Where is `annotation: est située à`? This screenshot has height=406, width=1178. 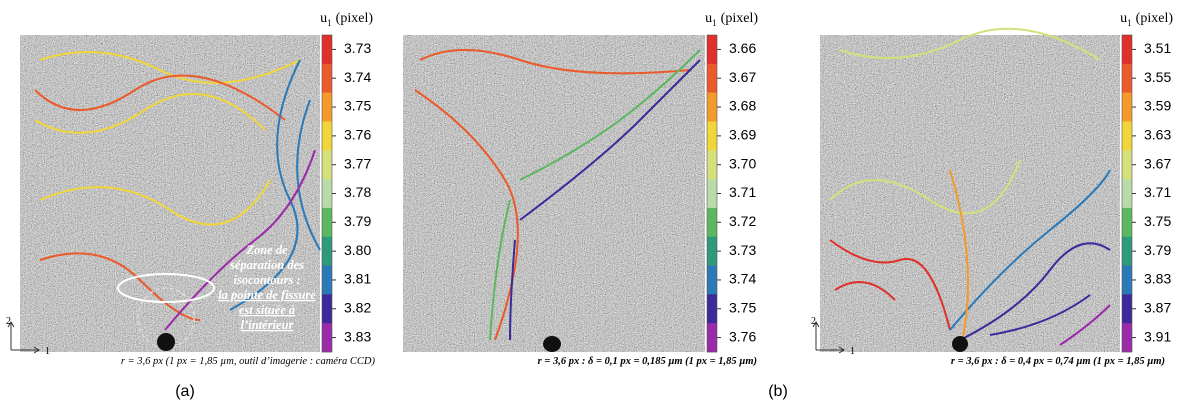 annotation: est située à is located at coordinates (267, 310).